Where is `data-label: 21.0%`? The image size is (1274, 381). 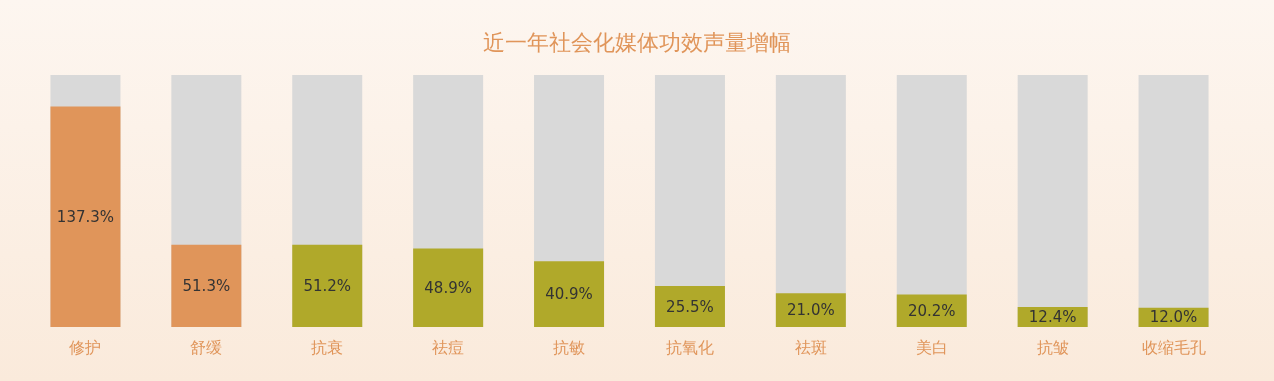 data-label: 21.0% is located at coordinates (811, 310).